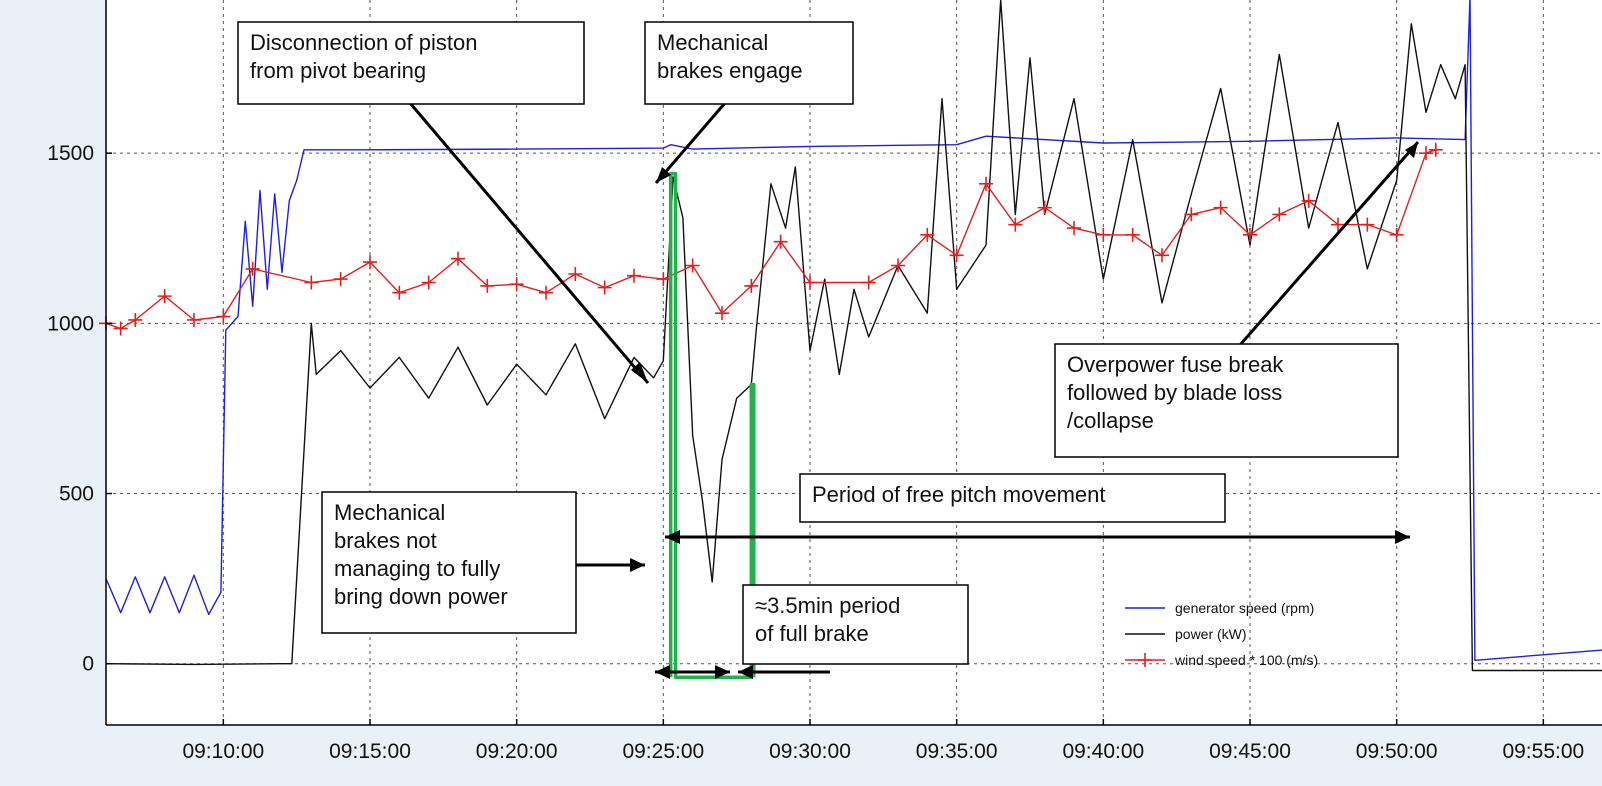 The height and width of the screenshot is (786, 1602). What do you see at coordinates (1244, 608) in the screenshot?
I see `legend-label: generator speed (rpm)` at bounding box center [1244, 608].